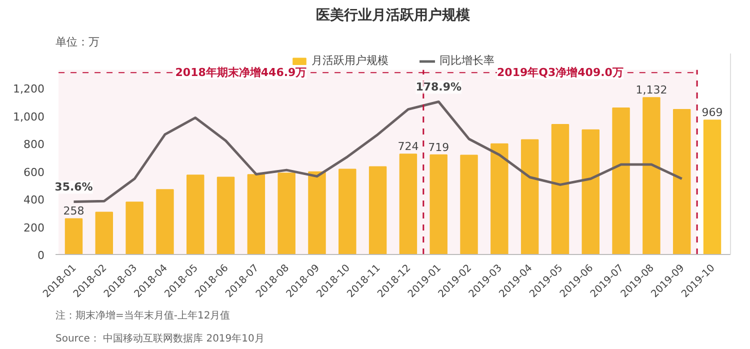 This screenshot has height=349, width=750. Describe the element at coordinates (41, 255) in the screenshot. I see `y-tick-label: 0` at that location.